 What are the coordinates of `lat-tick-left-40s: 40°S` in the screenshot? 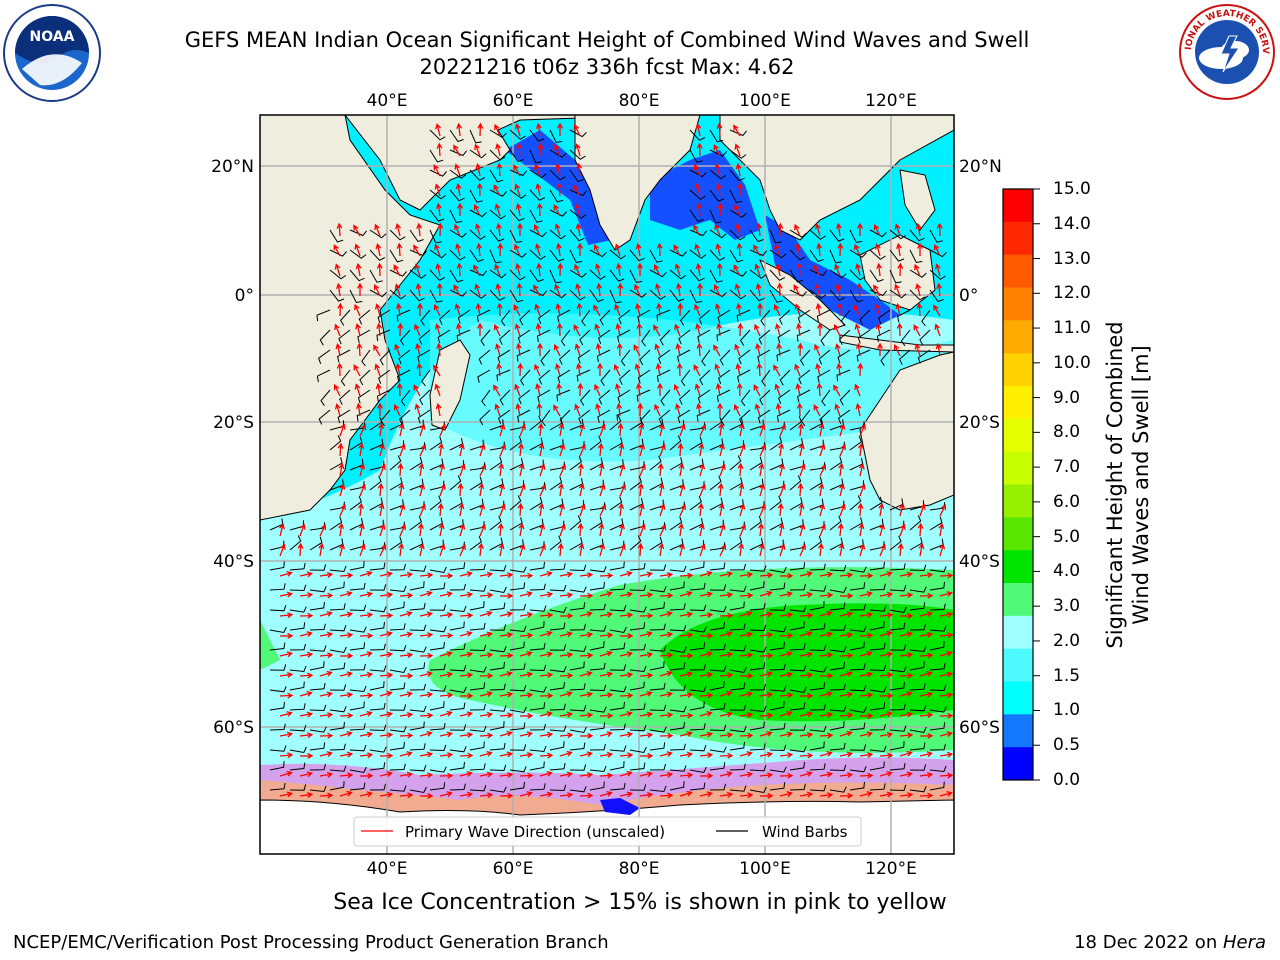 It's located at (233, 562).